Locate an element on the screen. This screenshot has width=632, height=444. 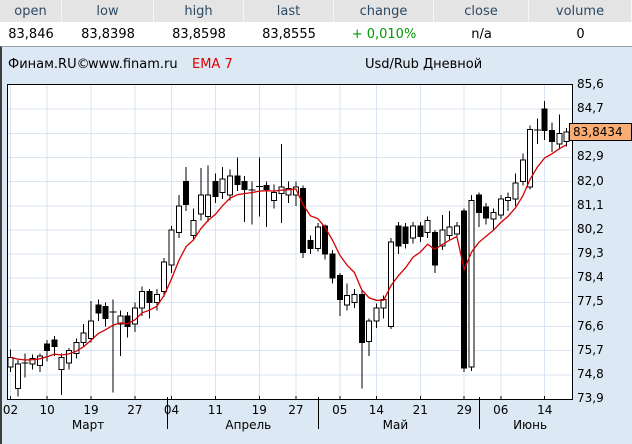
y-axis-label: 75,7 is located at coordinates (590, 349).